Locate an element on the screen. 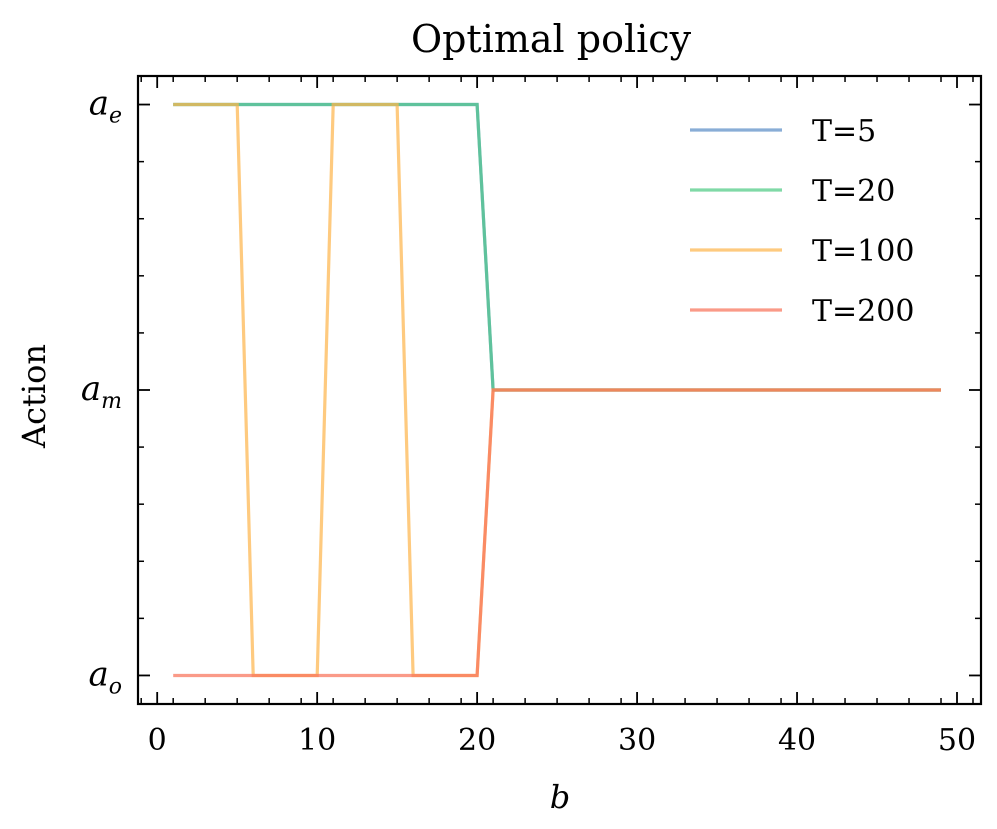 Image resolution: width=997 pixels, height=829 pixels. legend-label: T=20 is located at coordinates (853, 191).